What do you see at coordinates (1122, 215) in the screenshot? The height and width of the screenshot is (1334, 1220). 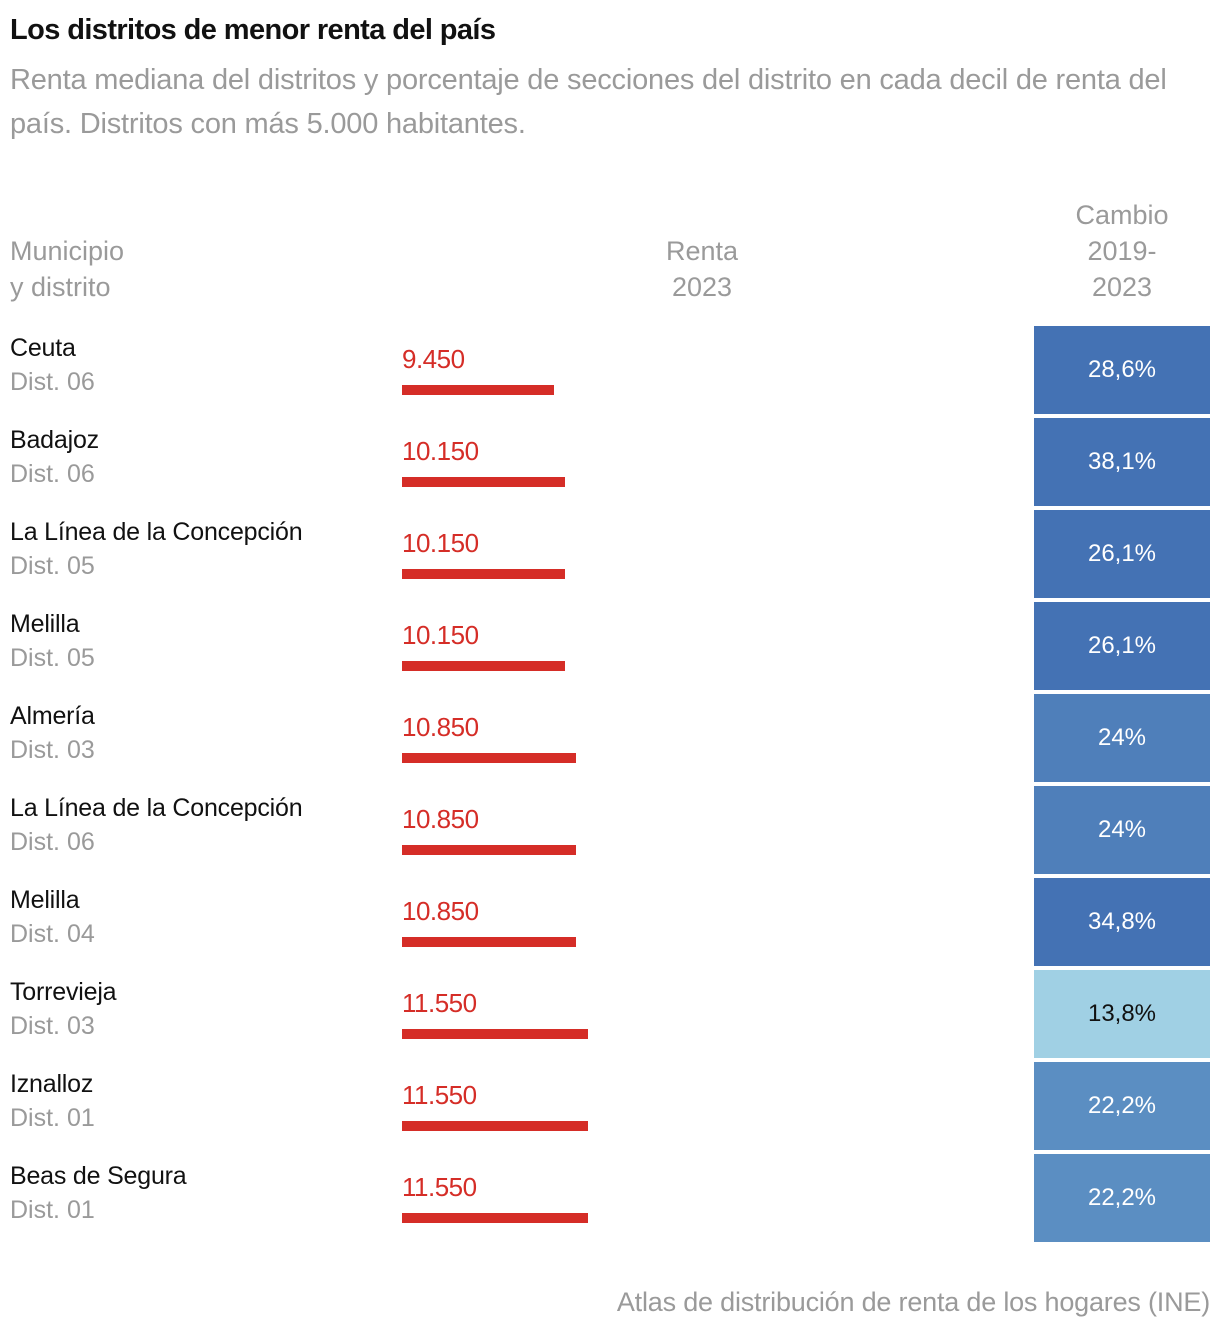 I see `header-cambio-line1: Cambio` at bounding box center [1122, 215].